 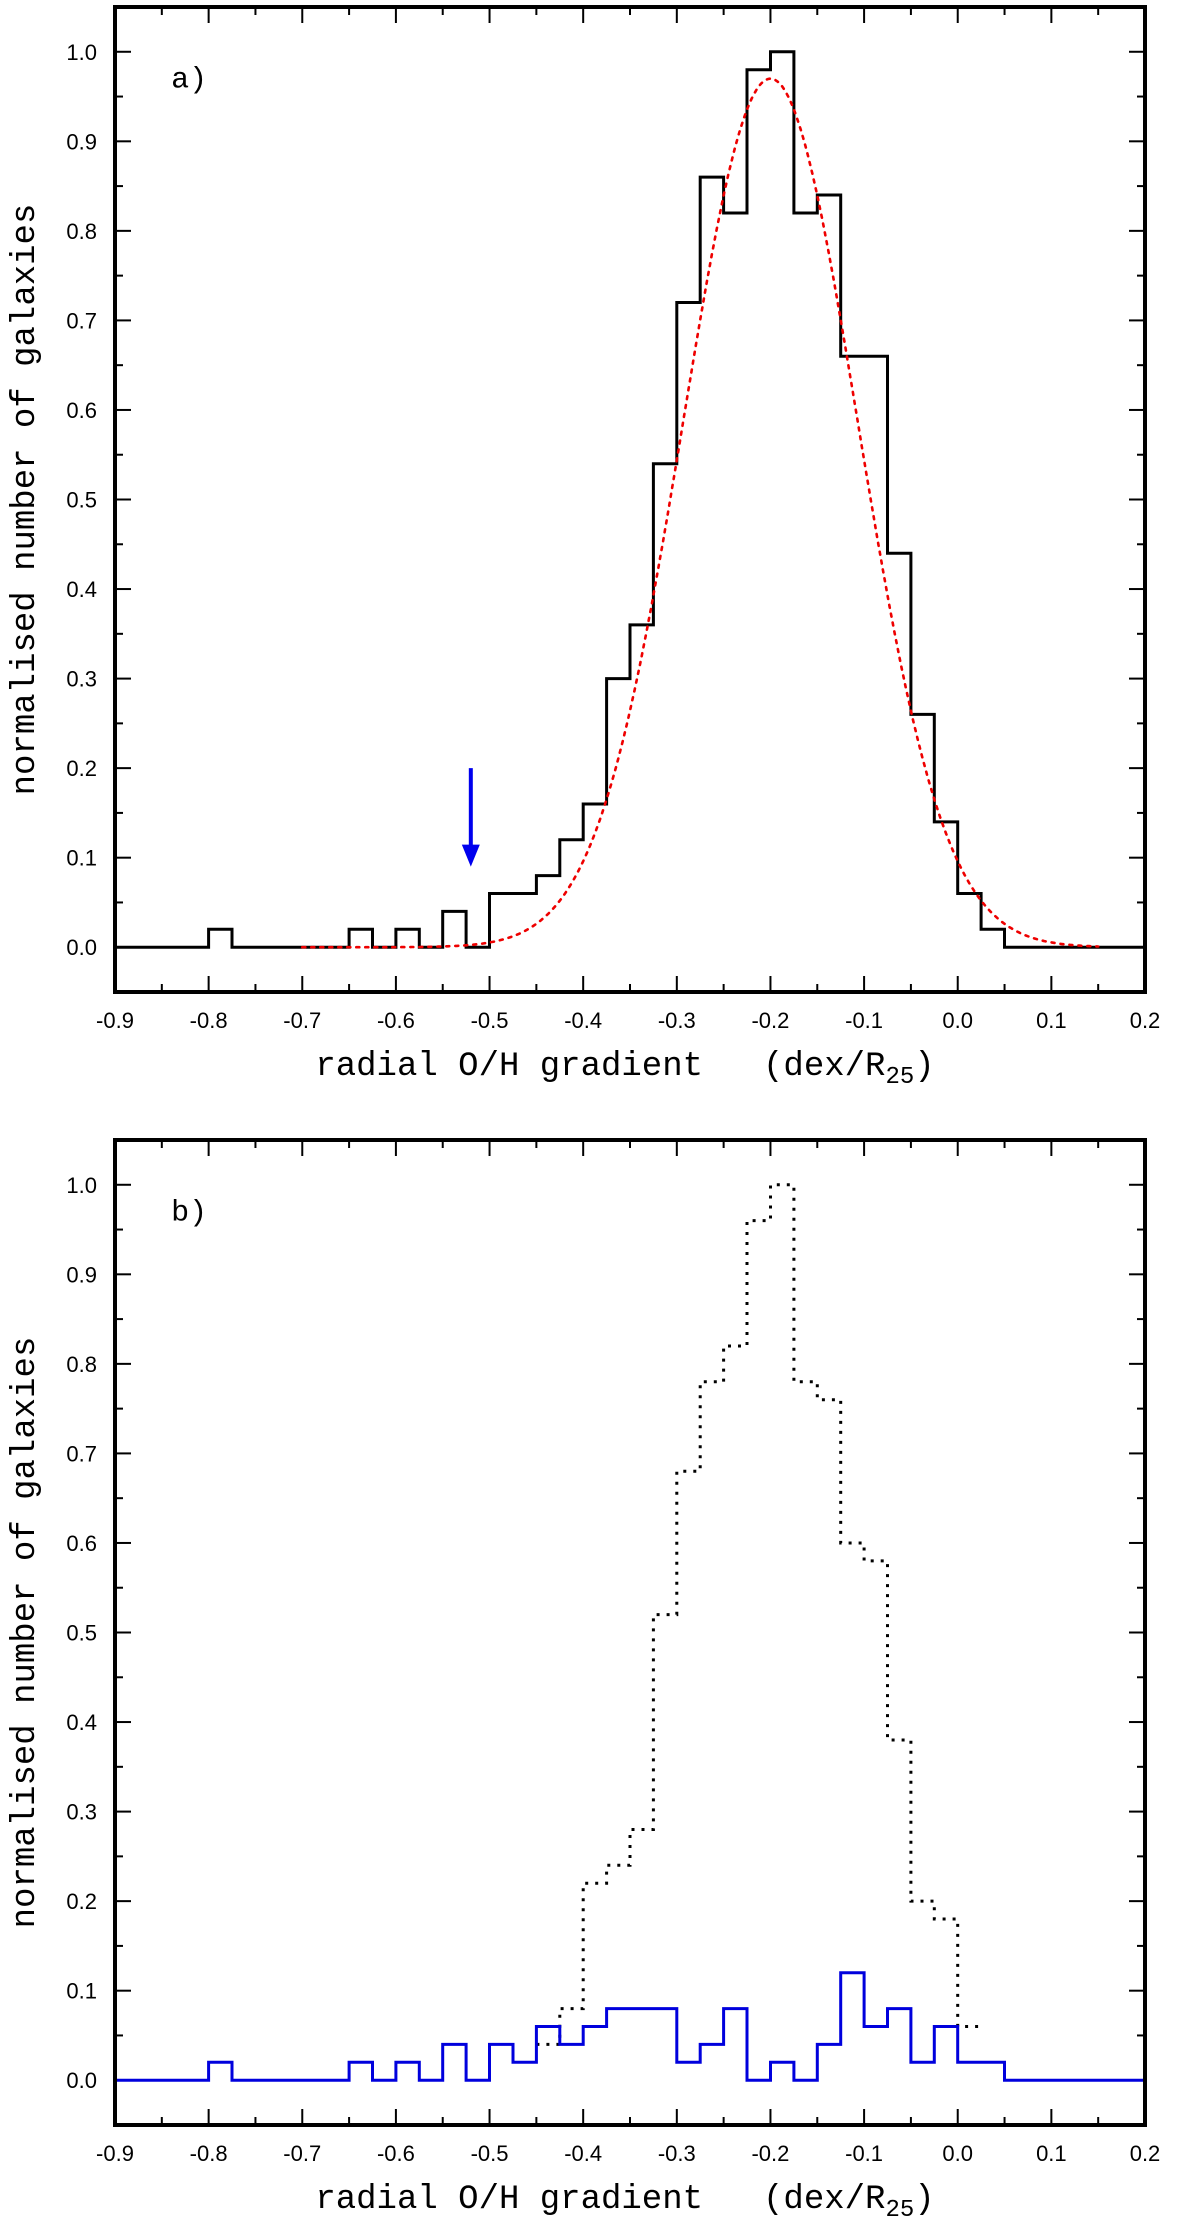 What do you see at coordinates (470, 855) in the screenshot?
I see `arrow-annotation-head` at bounding box center [470, 855].